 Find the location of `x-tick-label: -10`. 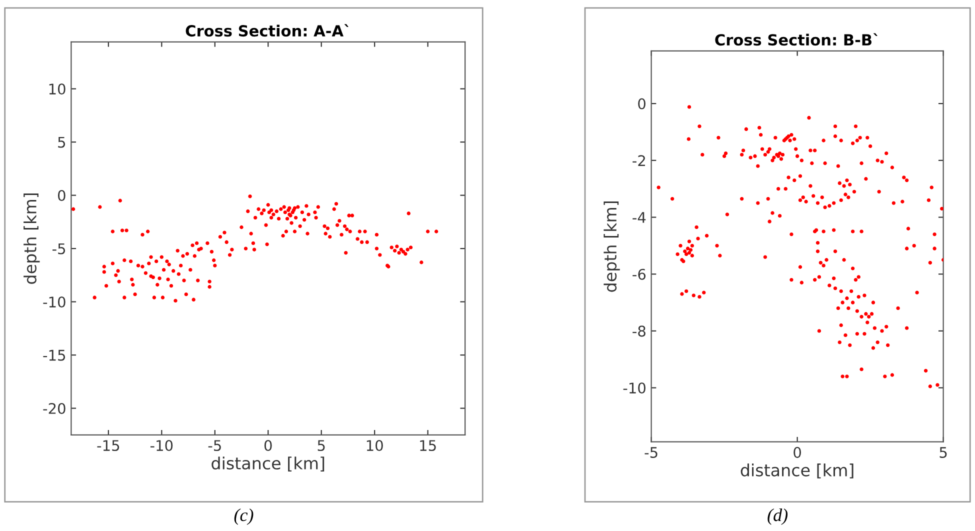

x-tick-label: -10 is located at coordinates (161, 446).